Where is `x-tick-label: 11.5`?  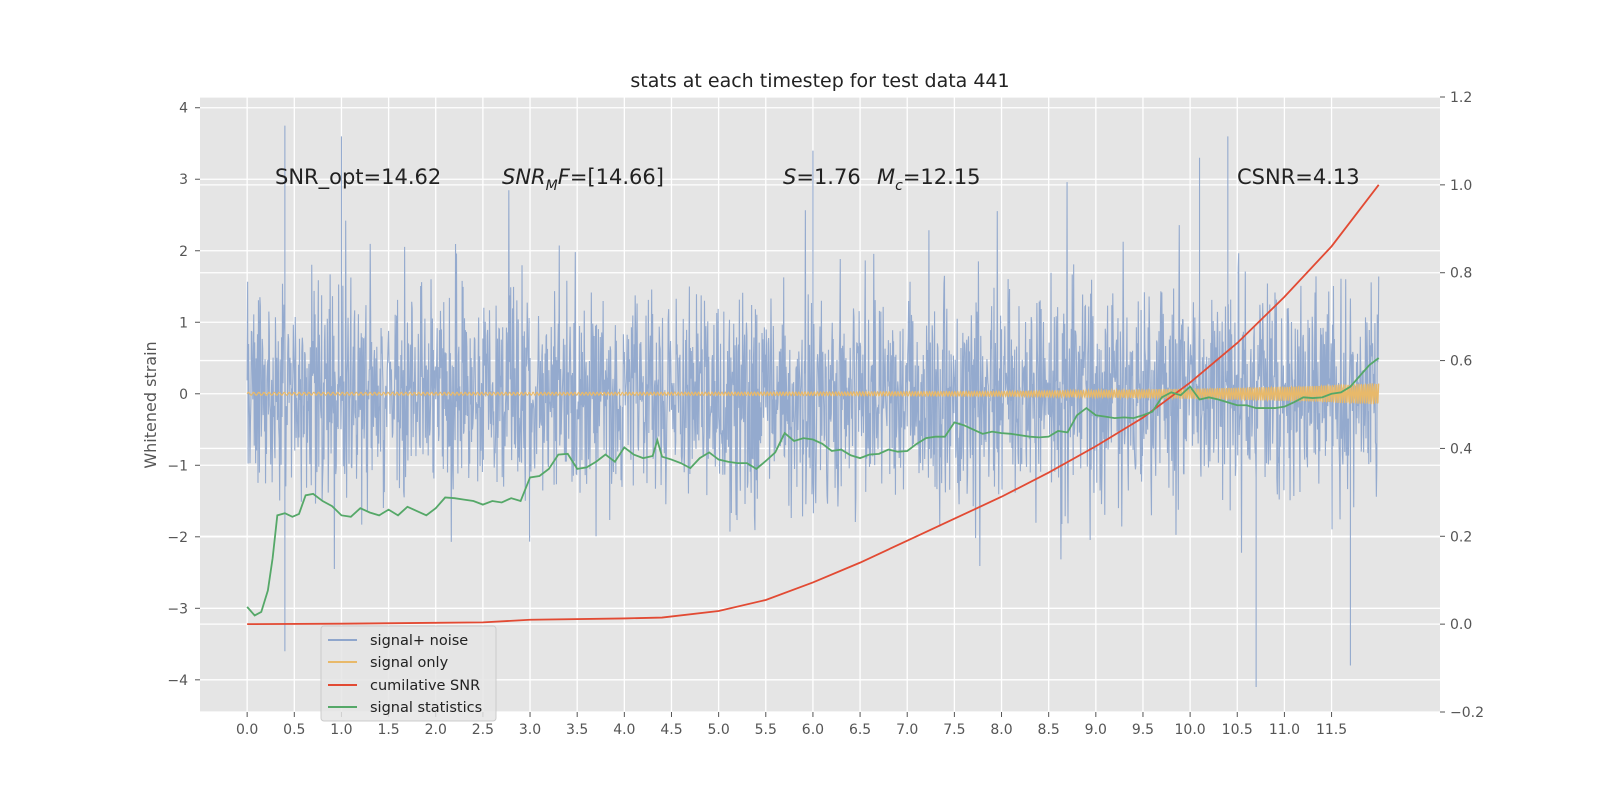
x-tick-label: 11.5 is located at coordinates (1331, 730).